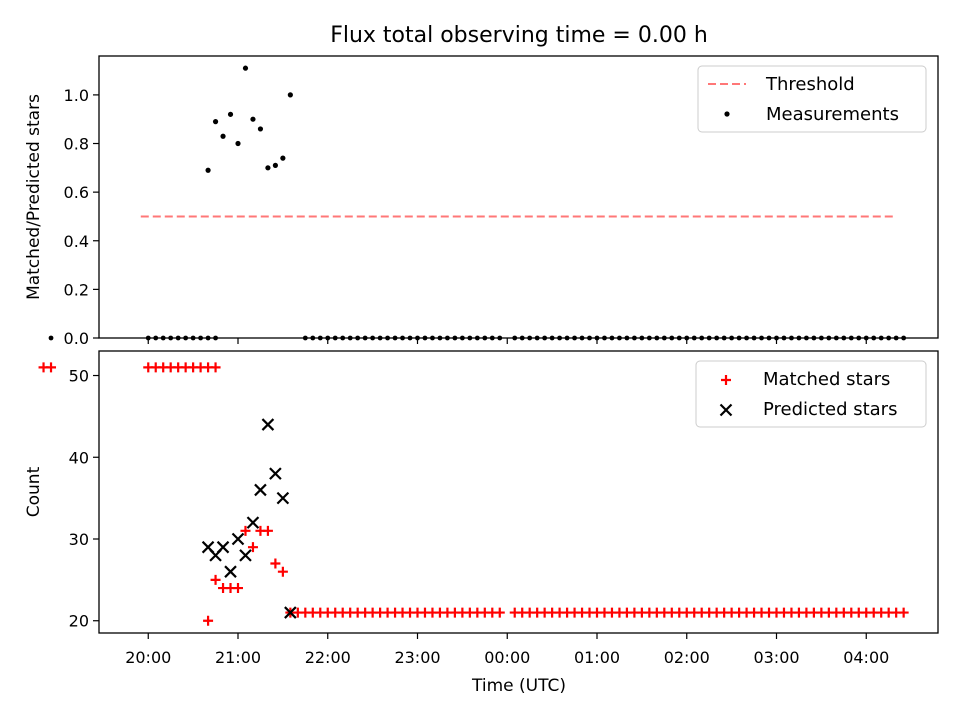  What do you see at coordinates (417, 657) in the screenshot?
I see `x-tick-label: 23:00` at bounding box center [417, 657].